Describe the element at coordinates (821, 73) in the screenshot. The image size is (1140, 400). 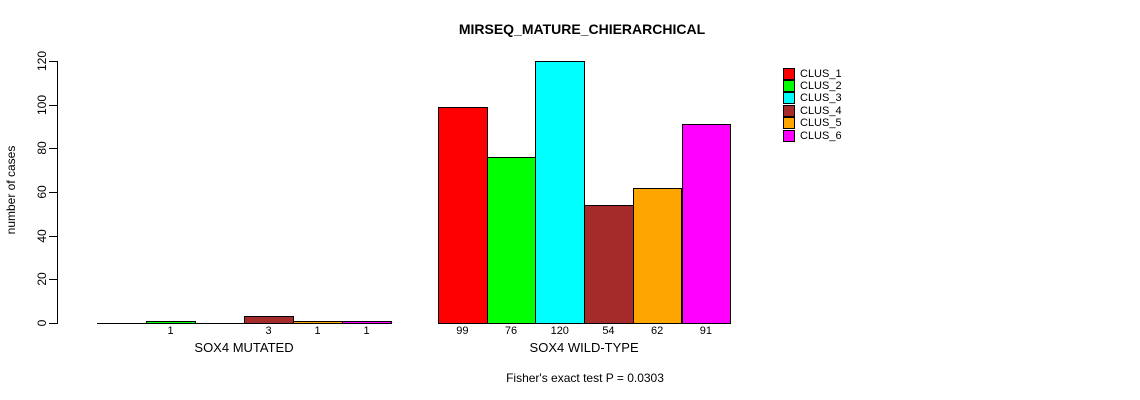
I see `legend-label: CLUS_1` at that location.